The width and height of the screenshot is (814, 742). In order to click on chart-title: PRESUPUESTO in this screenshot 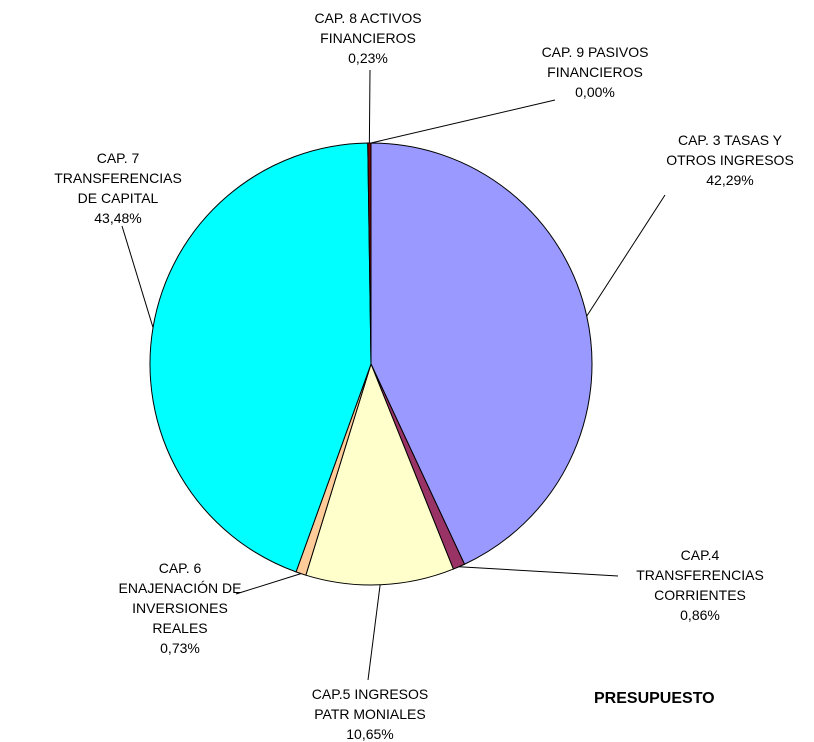, I will do `click(654, 698)`.